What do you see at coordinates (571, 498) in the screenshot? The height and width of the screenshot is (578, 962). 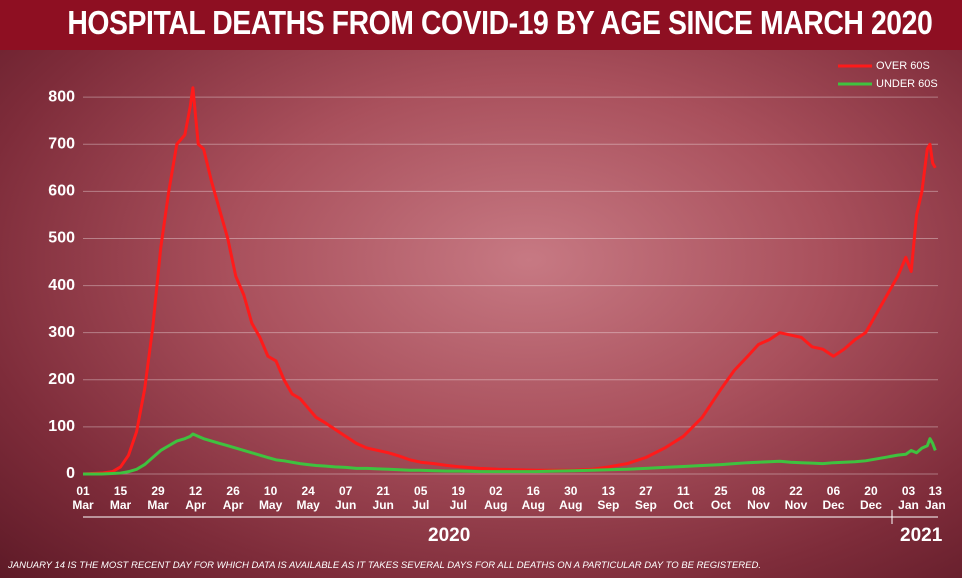 I see `x-tick-label: 30 Aug` at bounding box center [571, 498].